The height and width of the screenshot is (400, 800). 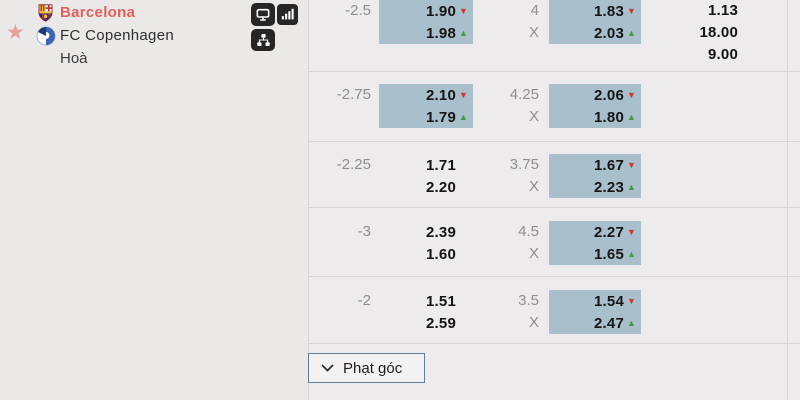 What do you see at coordinates (595, 243) in the screenshot?
I see `away-goal-line-odds-cell: 2.27 ▼ 1.65 ▲` at bounding box center [595, 243].